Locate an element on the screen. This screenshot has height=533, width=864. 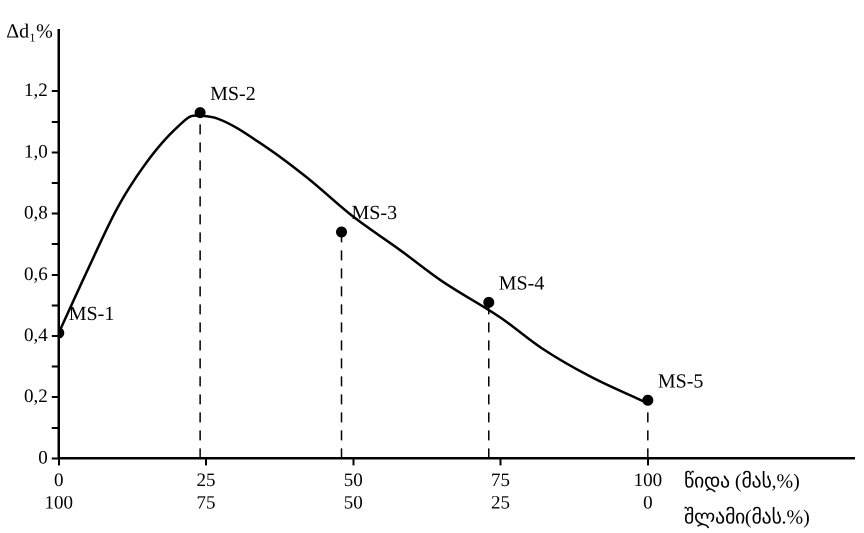
y-tick-label: 0,2 is located at coordinates (36, 397).